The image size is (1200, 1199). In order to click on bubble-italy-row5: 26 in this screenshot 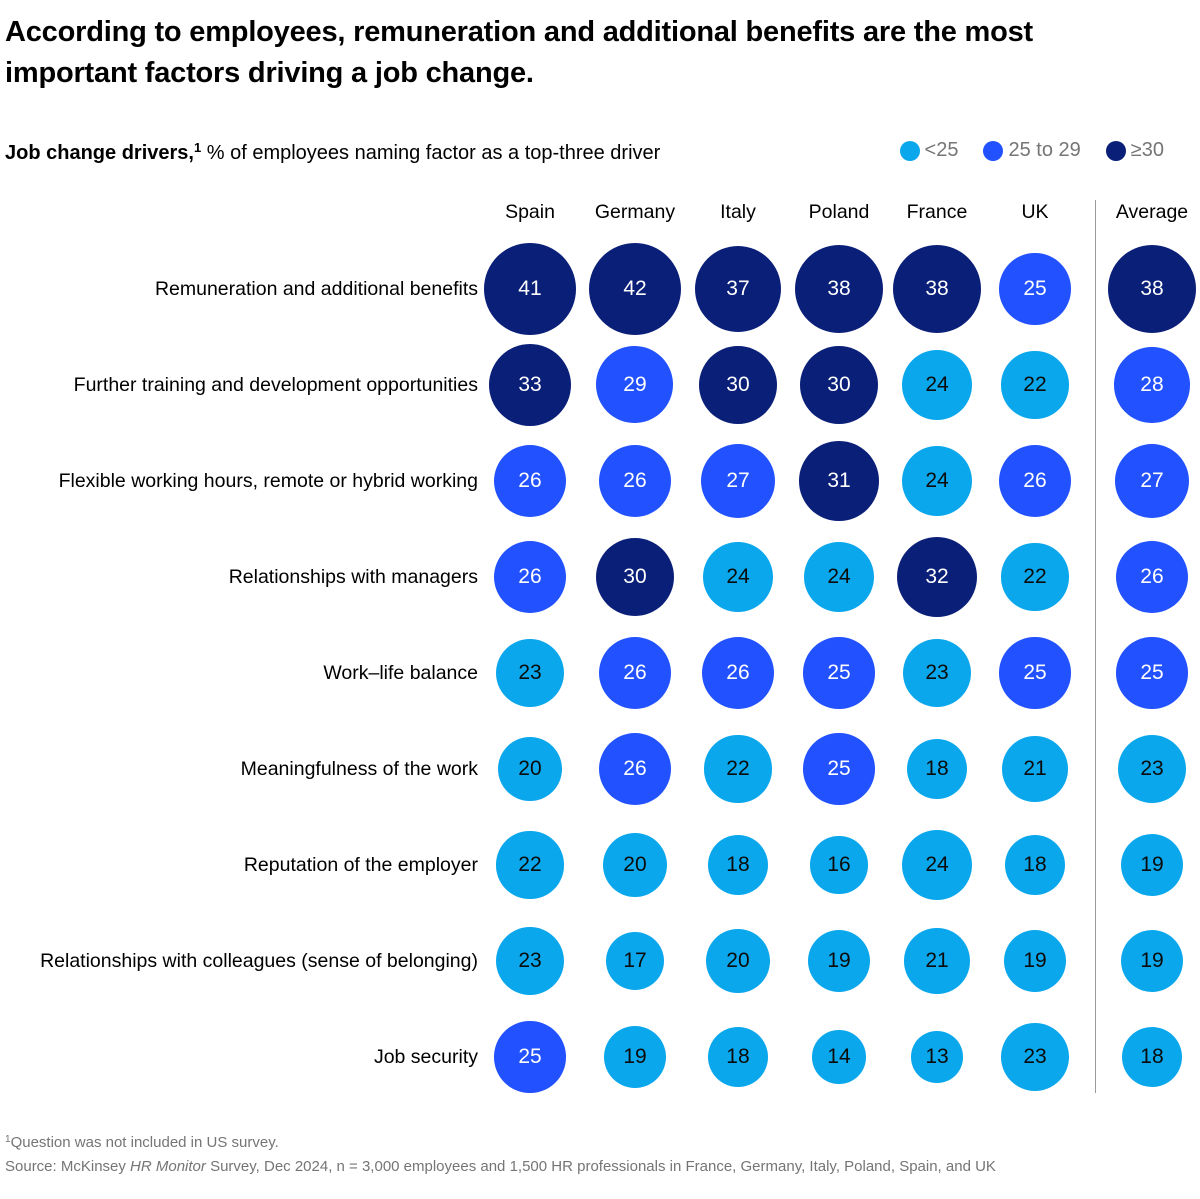, I will do `click(738, 673)`.